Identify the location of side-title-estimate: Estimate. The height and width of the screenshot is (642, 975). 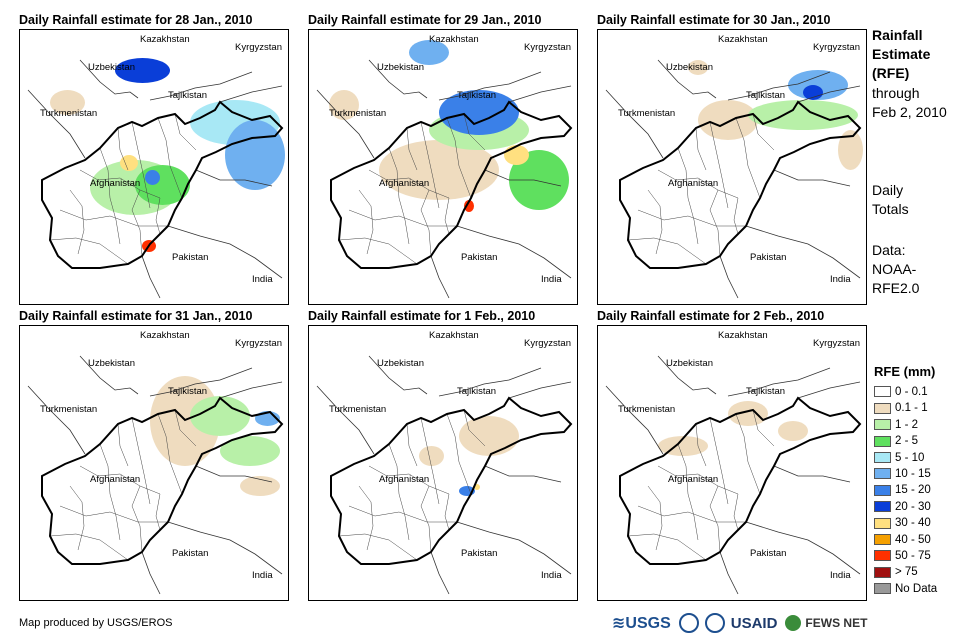
(901, 54).